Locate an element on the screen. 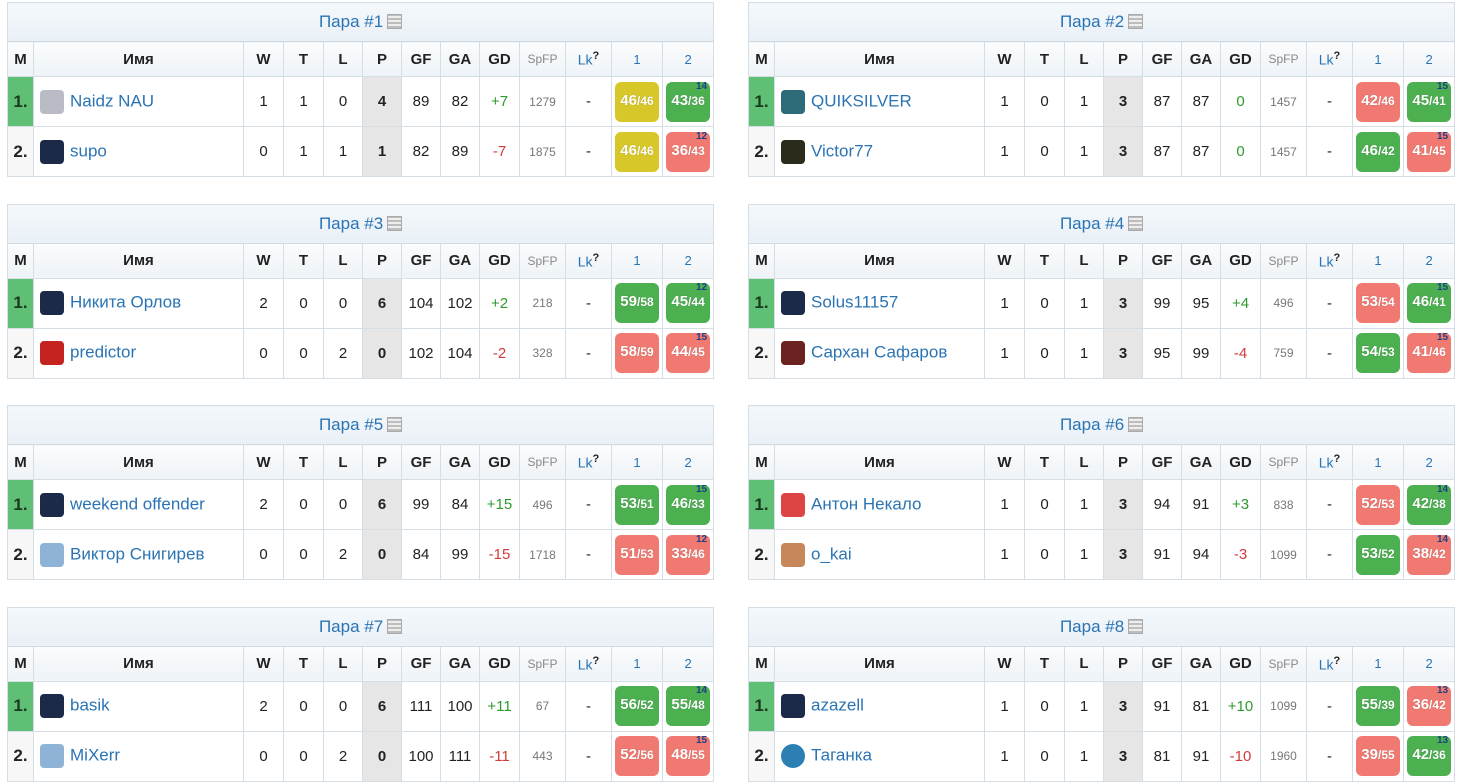  game-result-2: 45/44 12 is located at coordinates (688, 303).